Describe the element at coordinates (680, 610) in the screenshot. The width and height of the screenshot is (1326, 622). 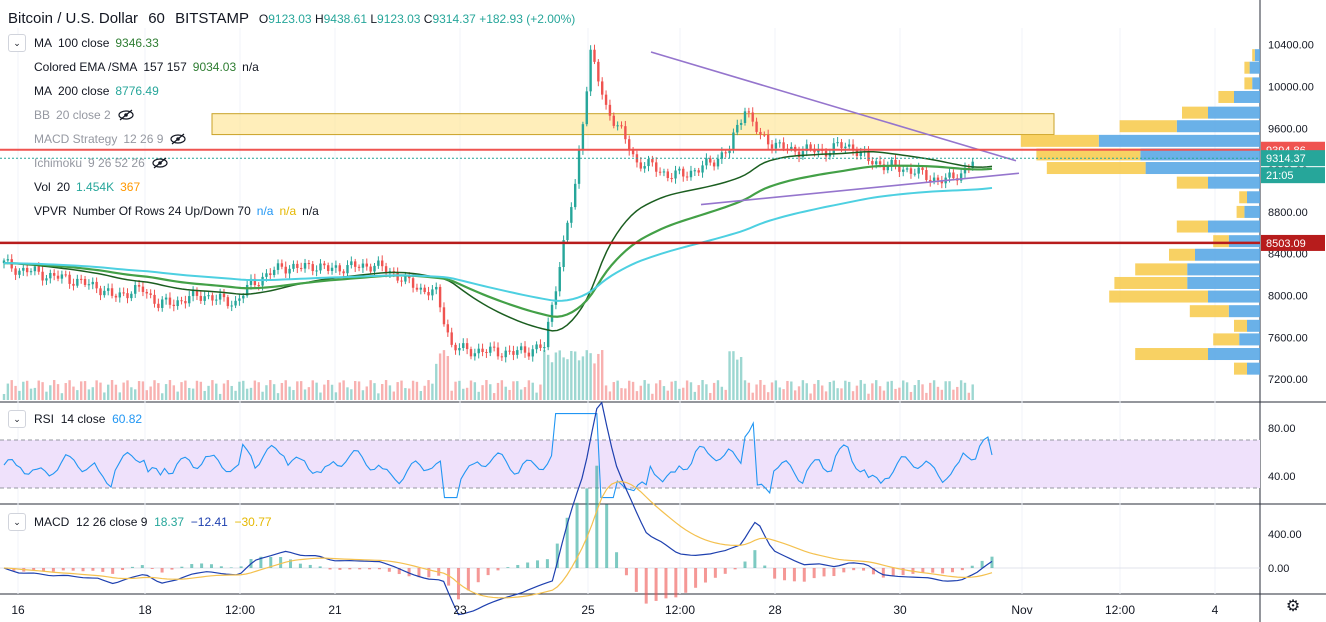
I see `time-tick-label: 12:00` at that location.